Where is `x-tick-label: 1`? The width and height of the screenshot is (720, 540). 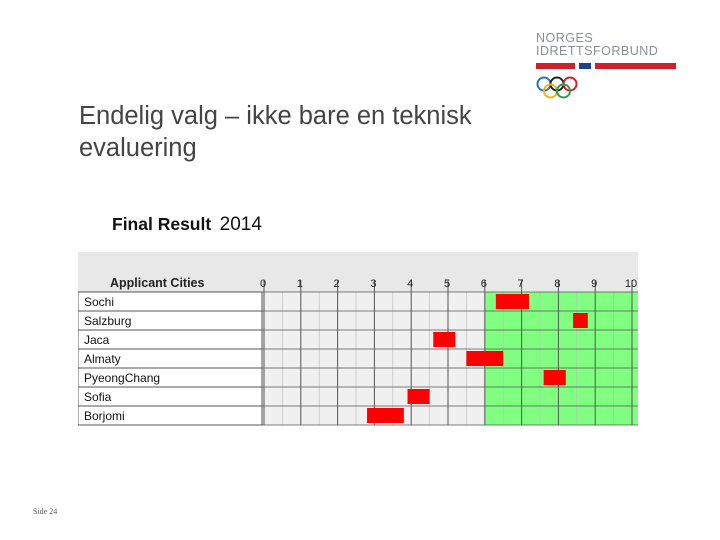 x-tick-label: 1 is located at coordinates (300, 284).